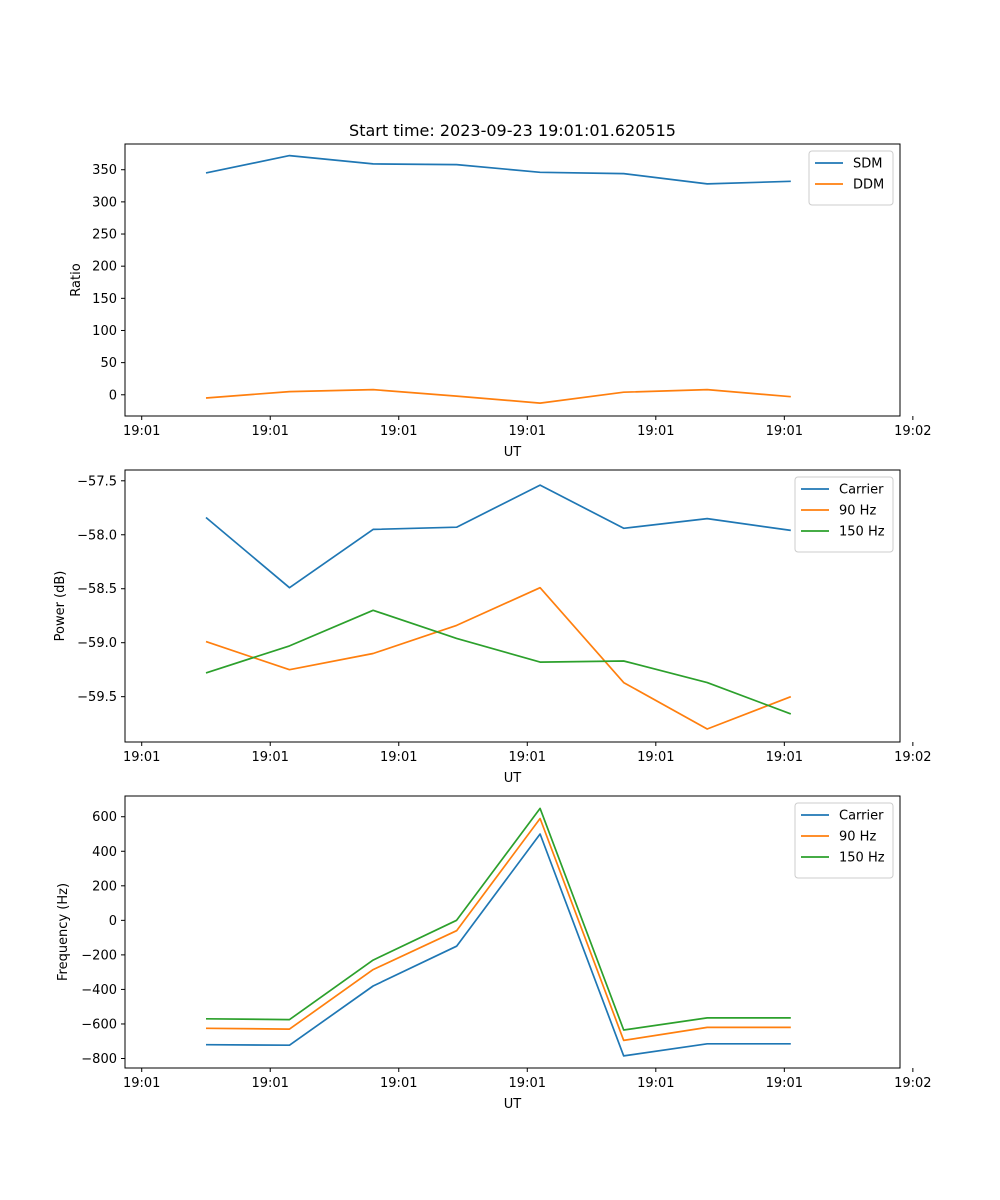 Image resolution: width=1000 pixels, height=1200 pixels. Describe the element at coordinates (104, 170) in the screenshot. I see `y-tick-label: 350` at that location.